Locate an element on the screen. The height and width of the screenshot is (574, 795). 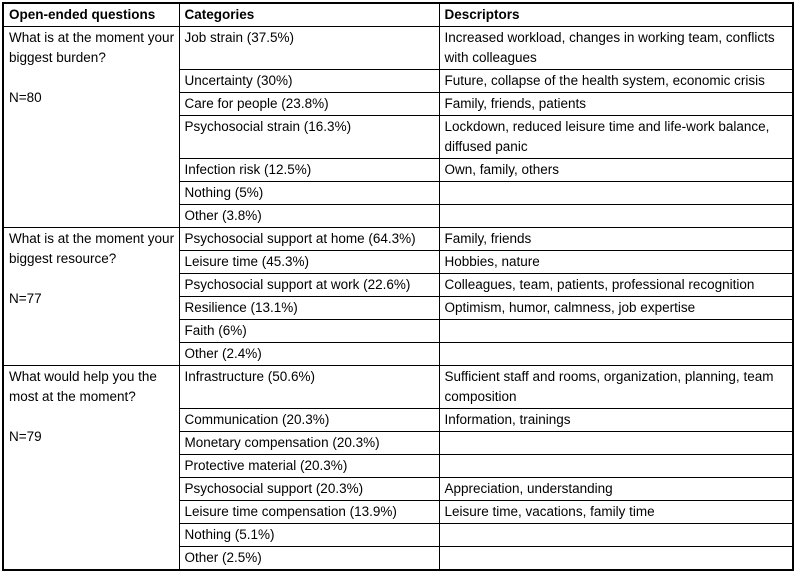
descriptor-cell: Own, family, others is located at coordinates (616, 170).